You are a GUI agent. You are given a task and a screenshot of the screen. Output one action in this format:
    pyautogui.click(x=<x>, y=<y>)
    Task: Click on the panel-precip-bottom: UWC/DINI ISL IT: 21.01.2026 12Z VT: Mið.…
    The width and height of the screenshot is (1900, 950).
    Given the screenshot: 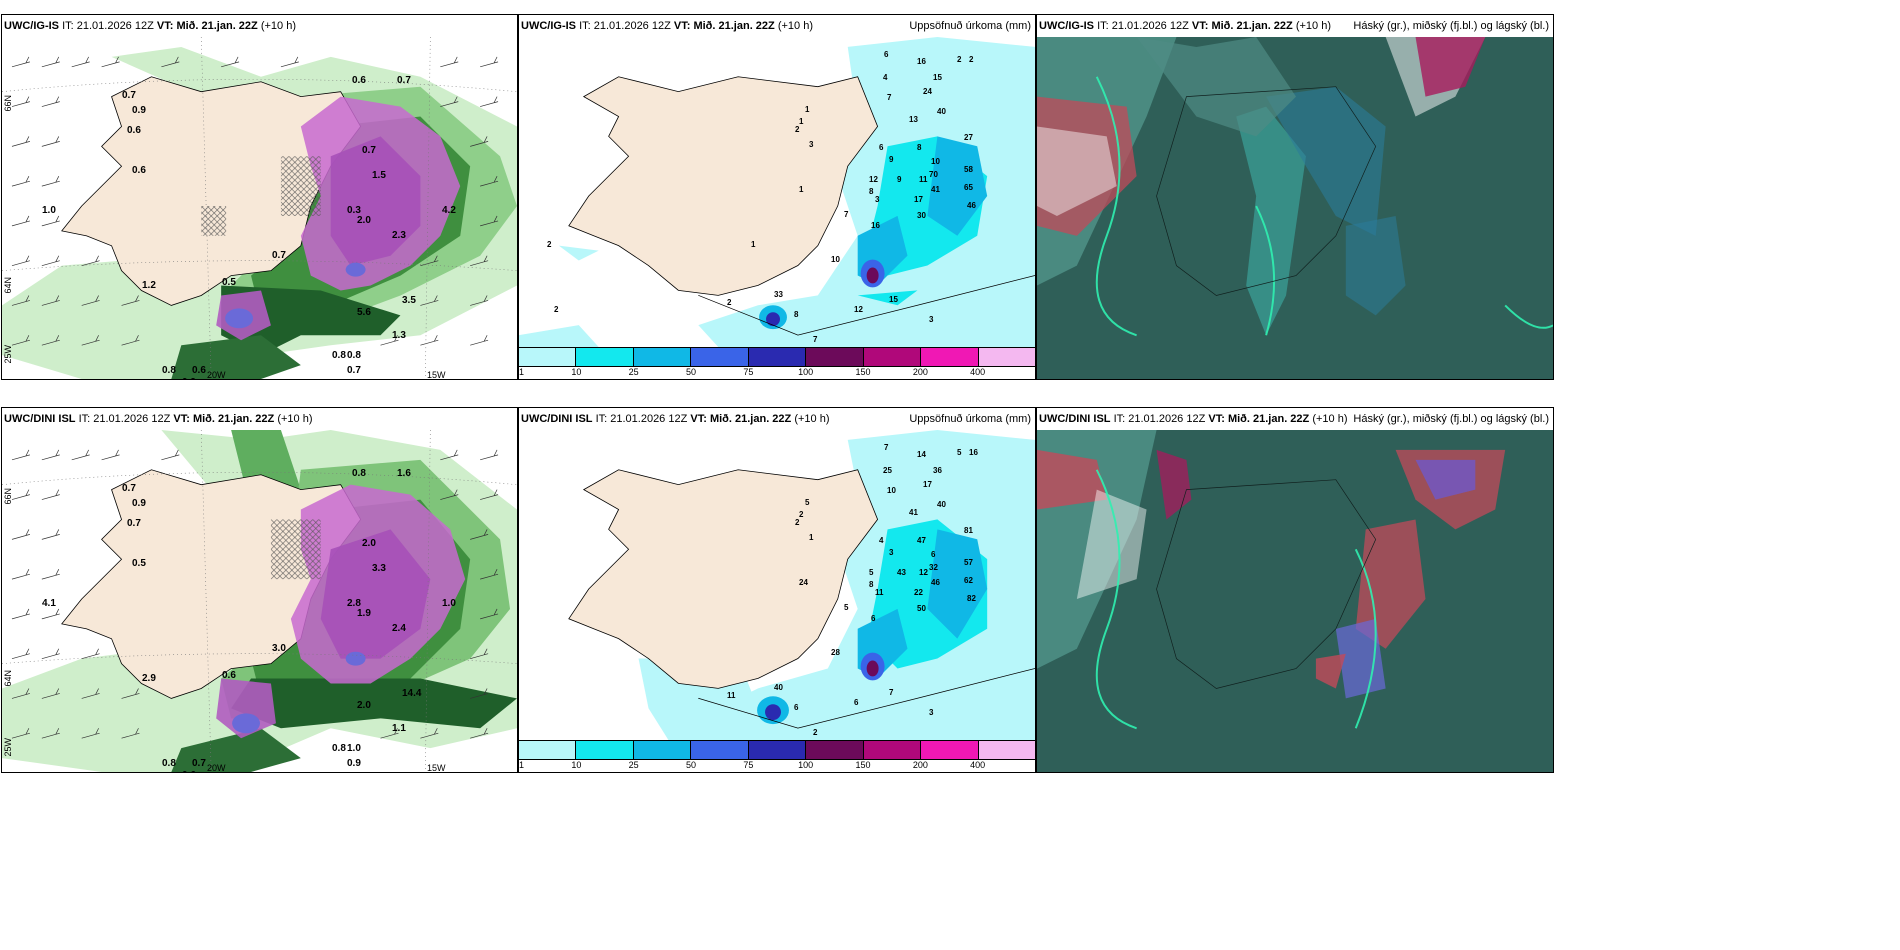 What is the action you would take?
    pyautogui.click(x=777, y=590)
    